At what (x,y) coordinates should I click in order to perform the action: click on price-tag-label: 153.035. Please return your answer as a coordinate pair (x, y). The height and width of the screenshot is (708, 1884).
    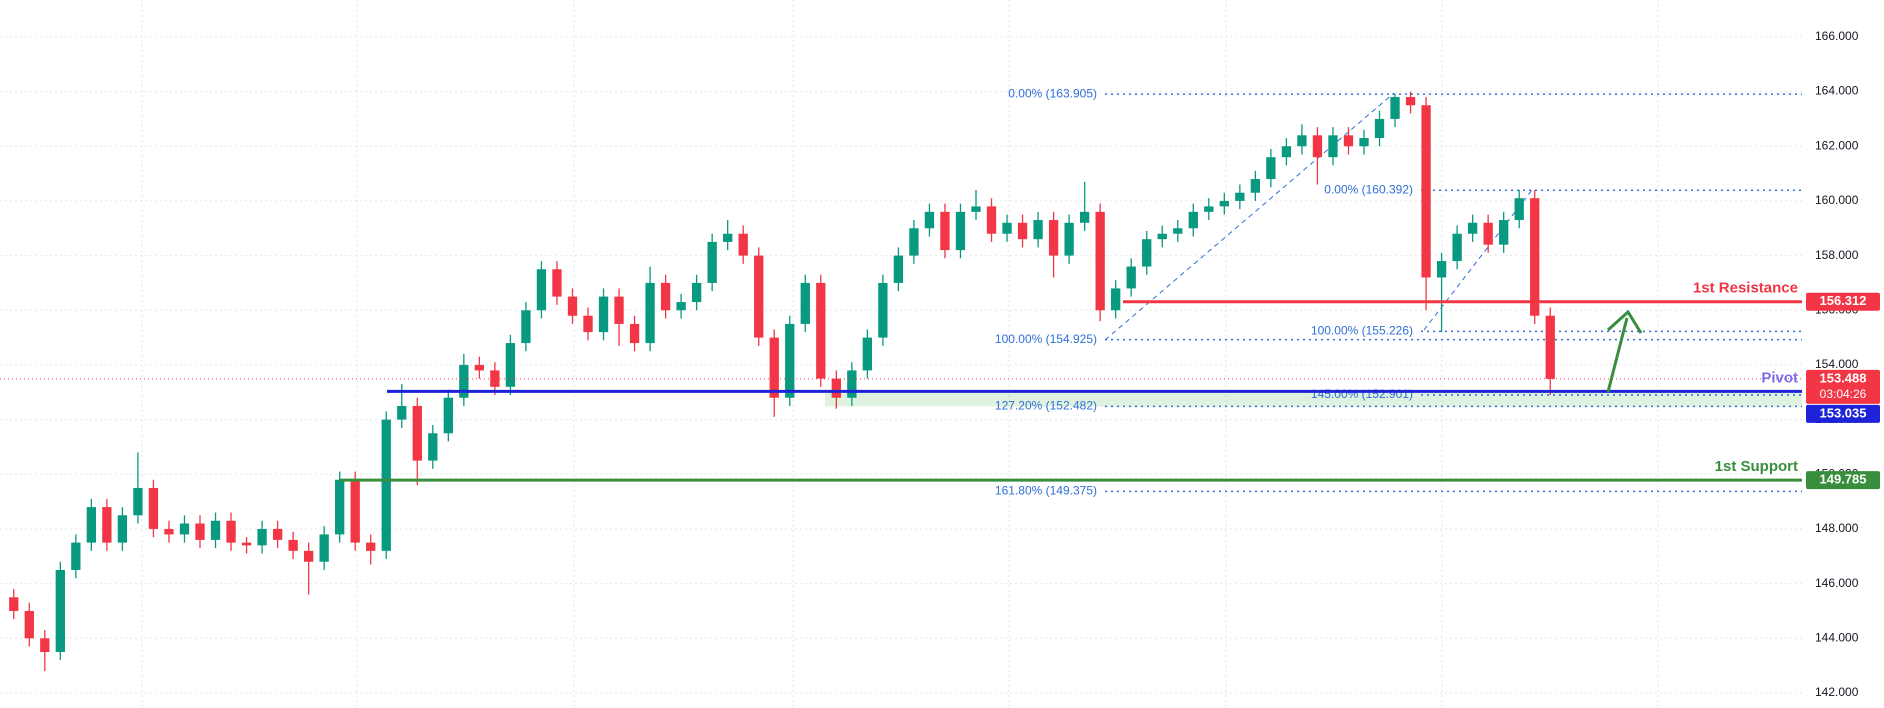
    Looking at the image, I should click on (1843, 412).